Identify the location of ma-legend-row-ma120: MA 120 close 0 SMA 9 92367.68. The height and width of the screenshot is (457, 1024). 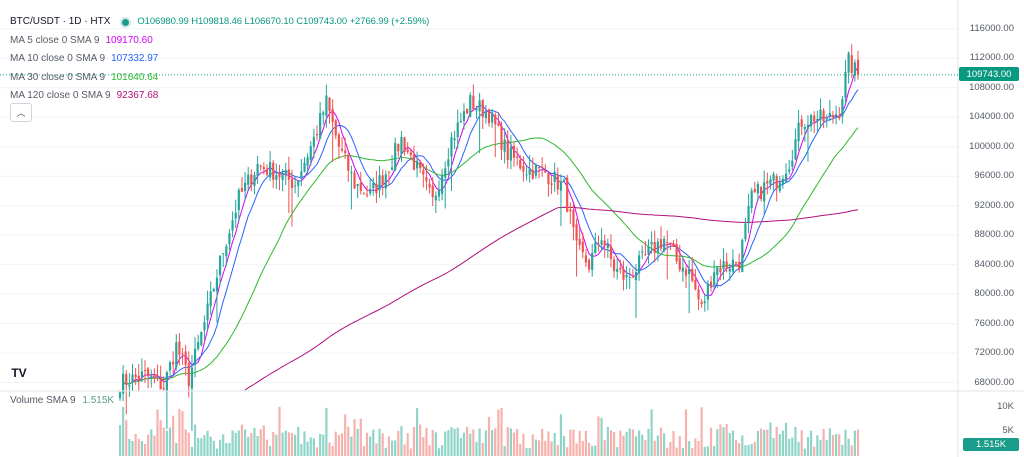
(219, 96).